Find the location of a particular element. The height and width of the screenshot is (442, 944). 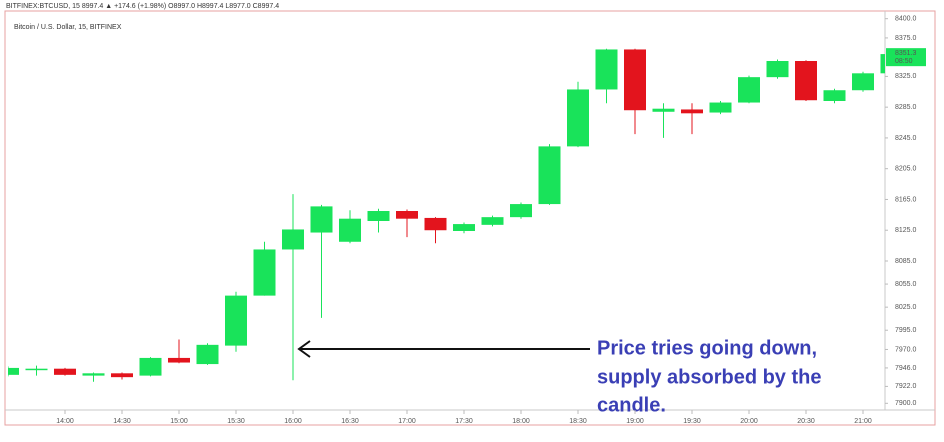

y-tick-label: 8125.0 is located at coordinates (906, 230).